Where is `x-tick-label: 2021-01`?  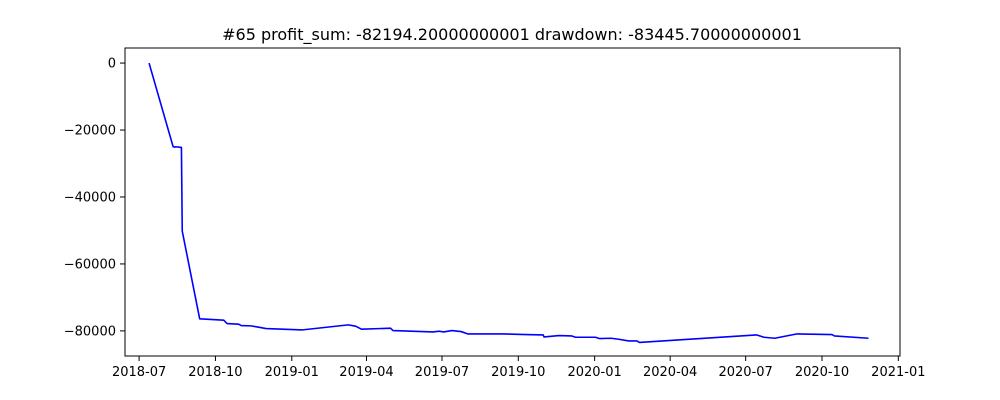
x-tick-label: 2021-01 is located at coordinates (898, 372).